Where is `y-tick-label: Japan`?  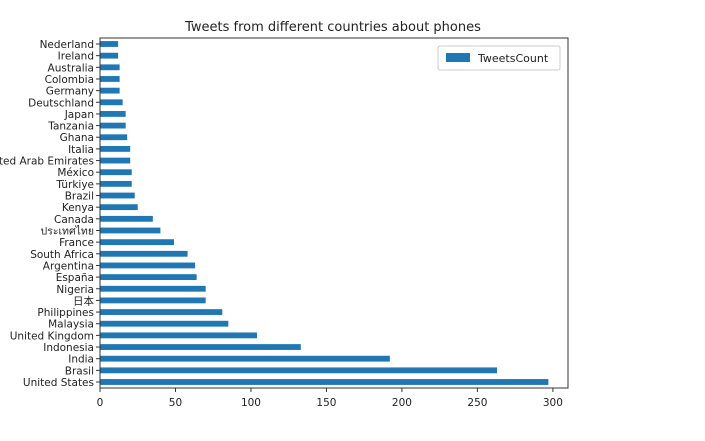 y-tick-label: Japan is located at coordinates (79, 115).